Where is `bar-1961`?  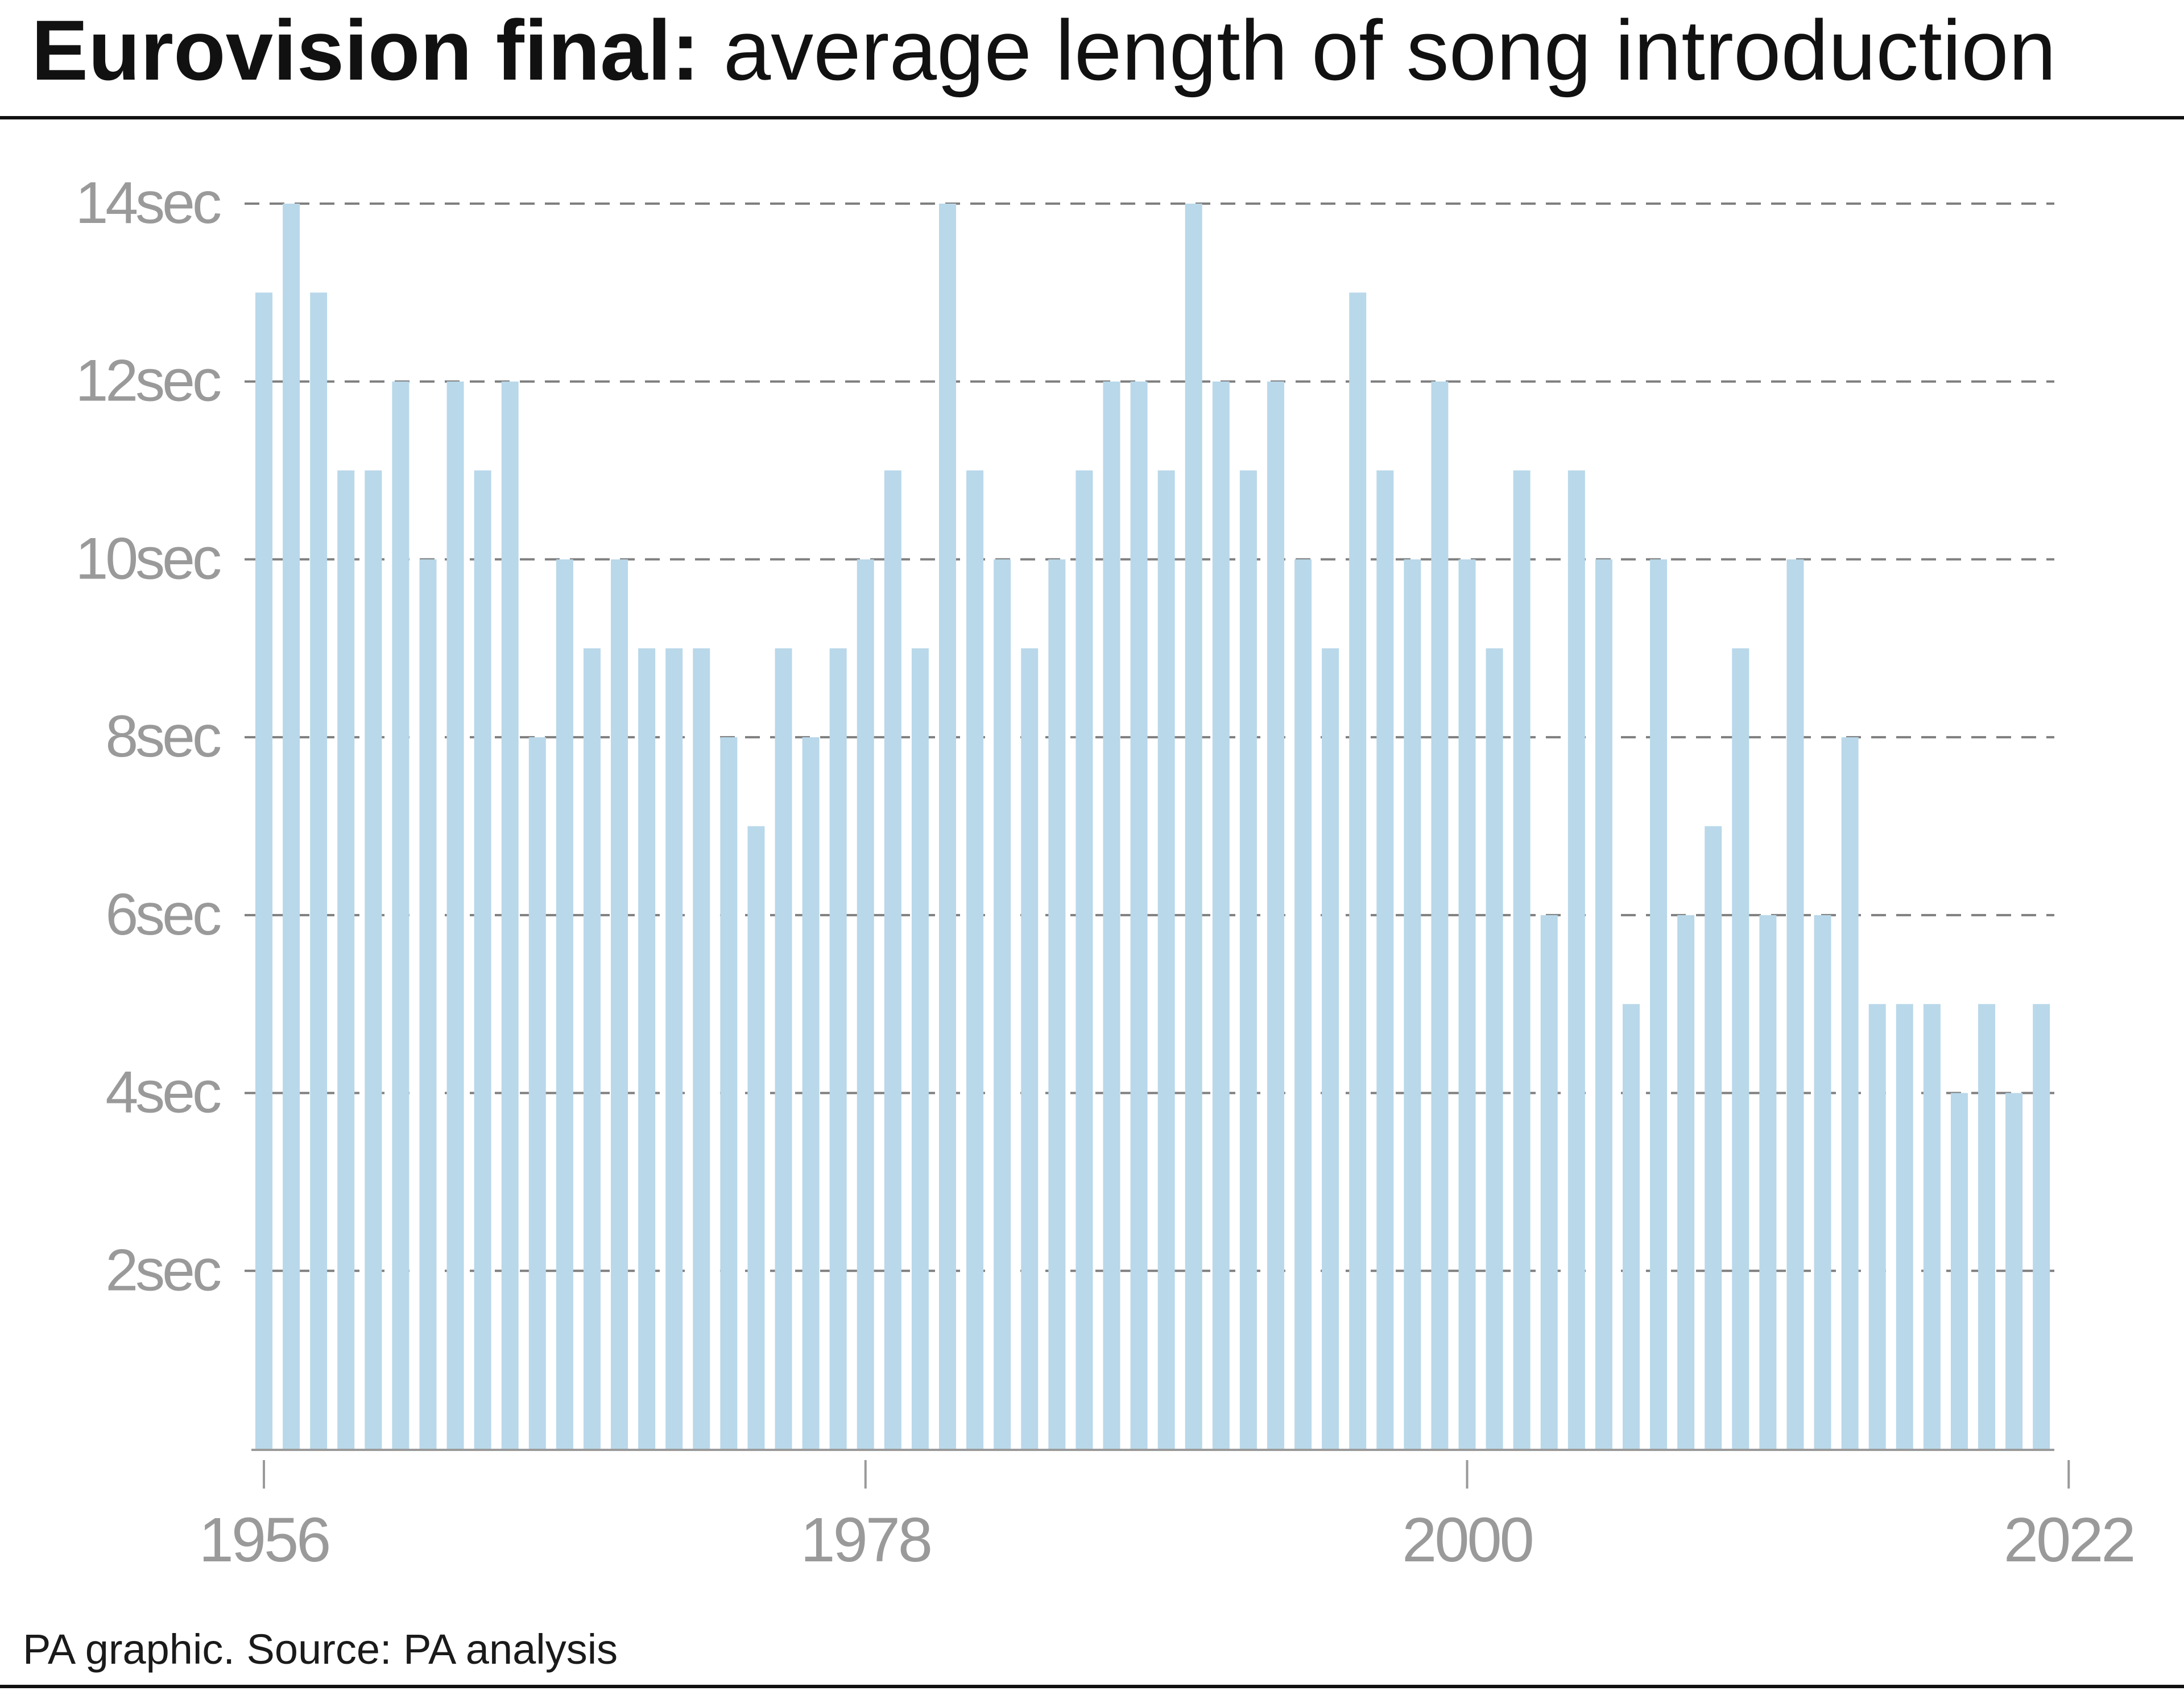 bar-1961 is located at coordinates (401, 915).